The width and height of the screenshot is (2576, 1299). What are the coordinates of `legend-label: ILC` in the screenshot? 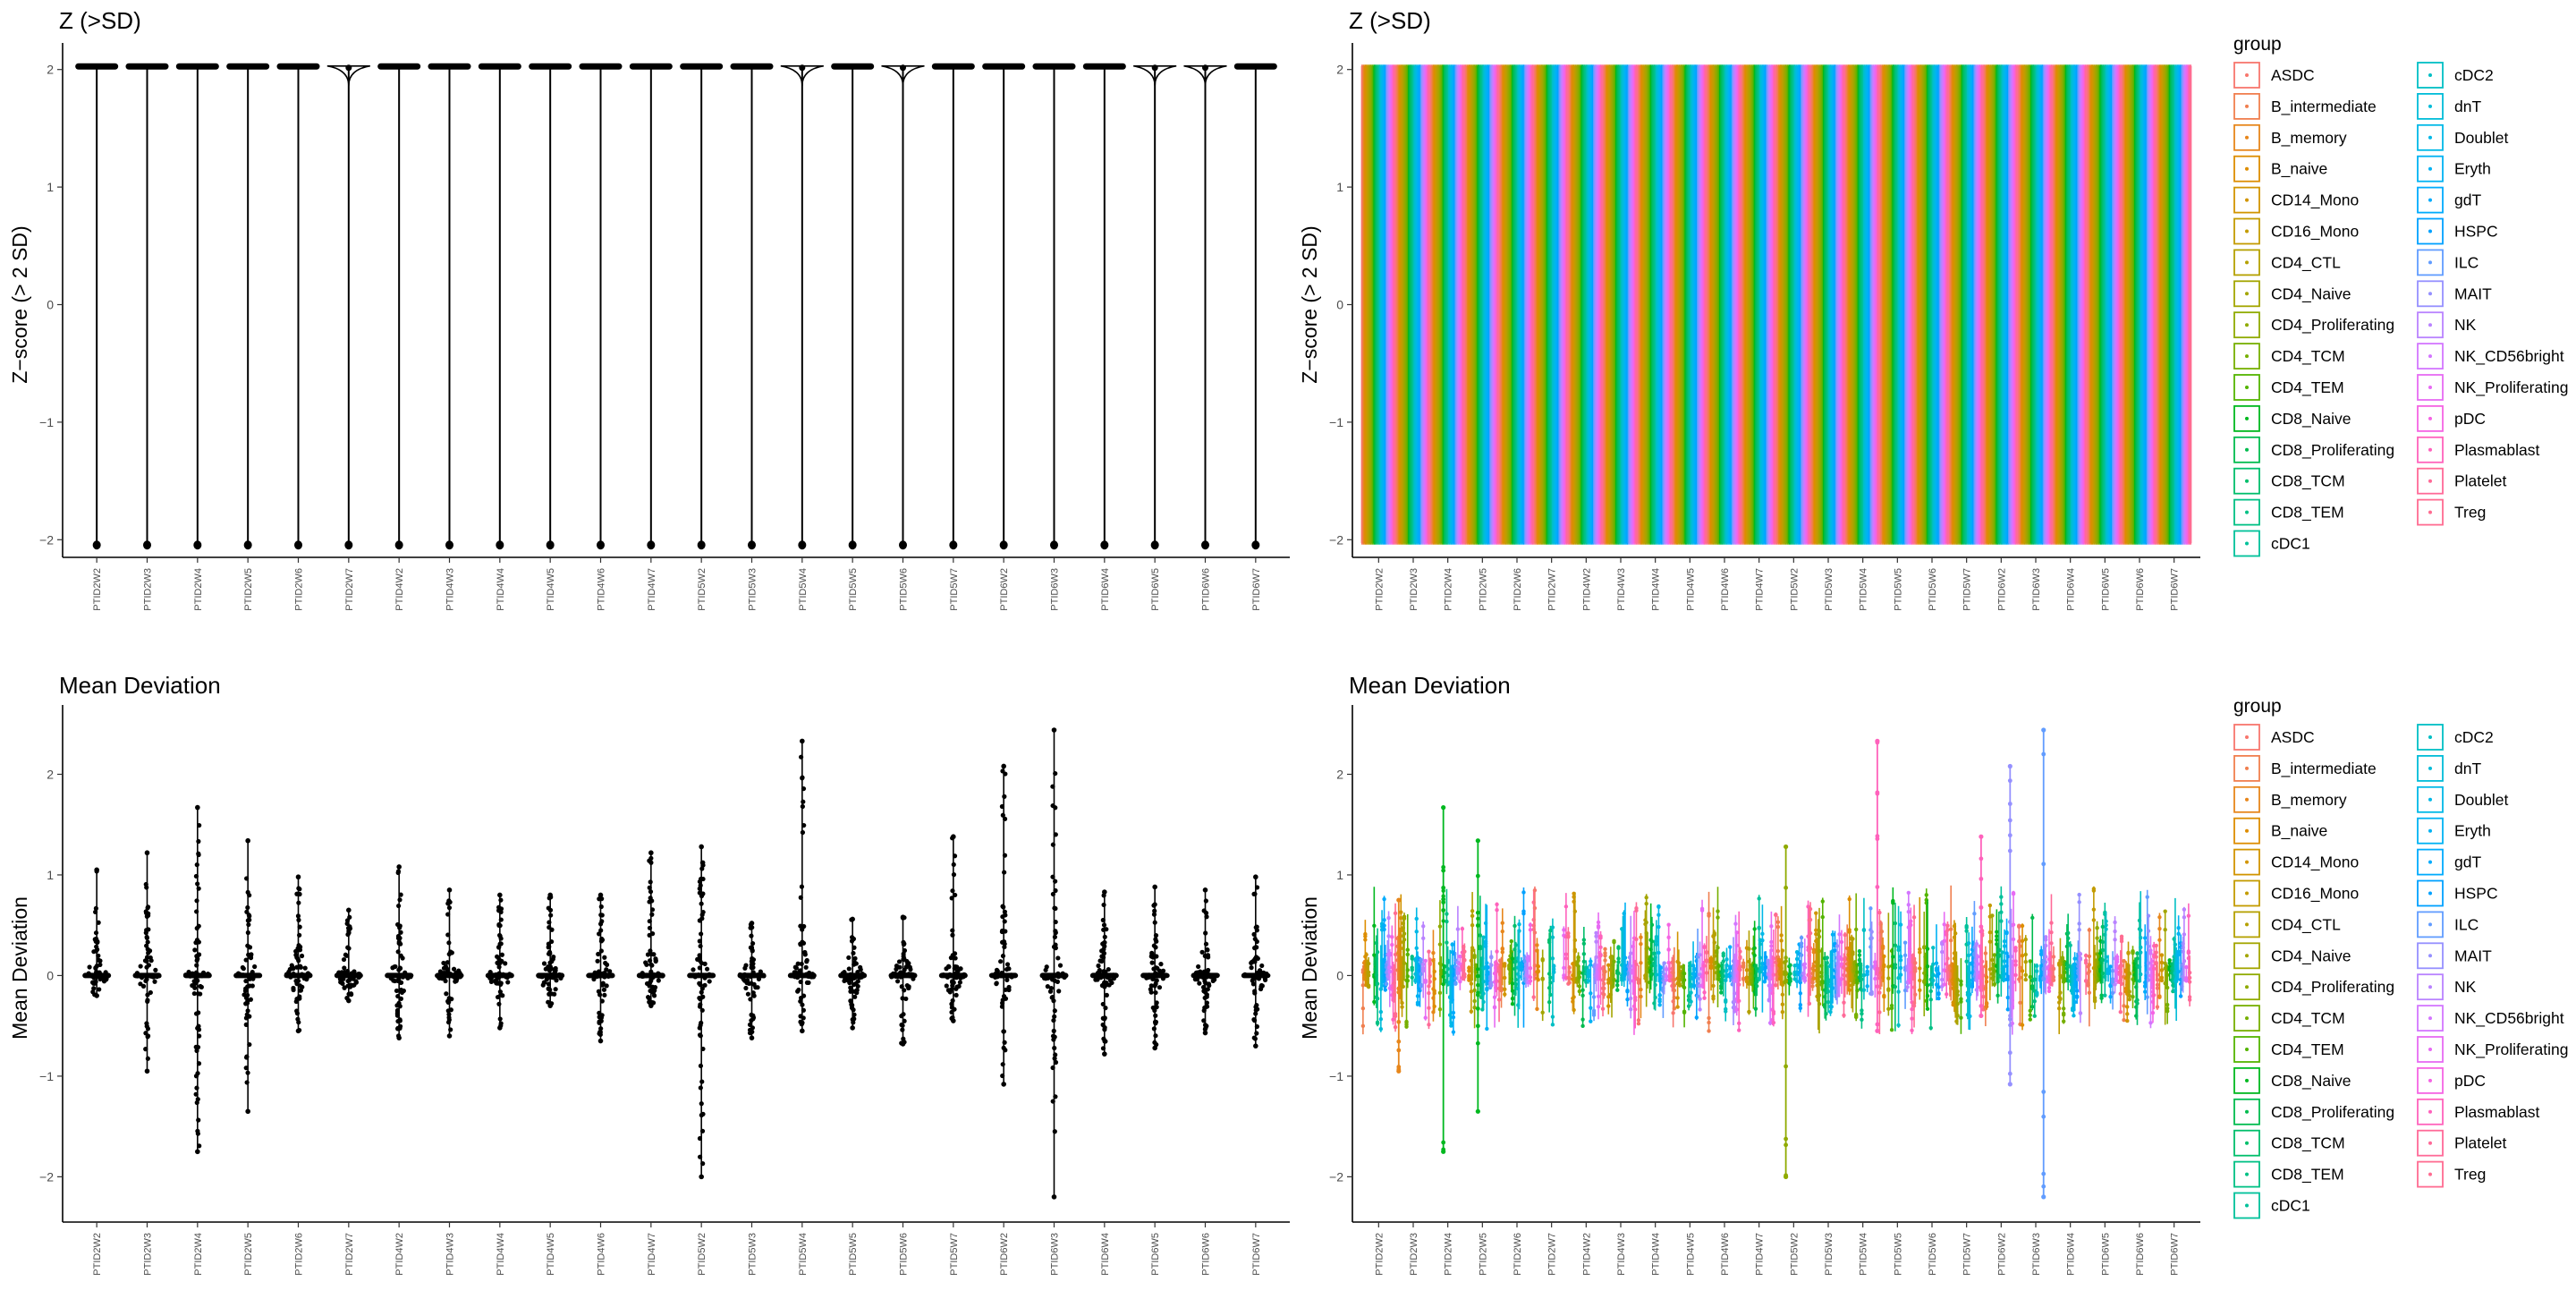 It's located at (2466, 262).